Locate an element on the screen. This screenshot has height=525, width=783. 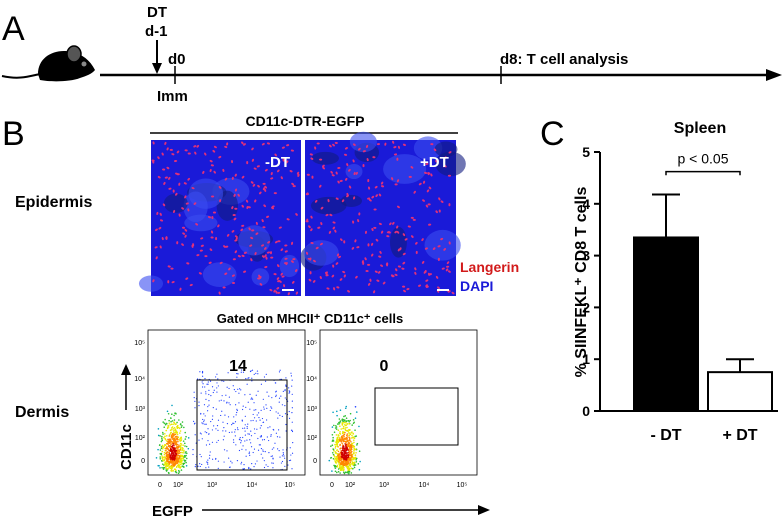
chart-title: Spleen is located at coordinates (700, 128).